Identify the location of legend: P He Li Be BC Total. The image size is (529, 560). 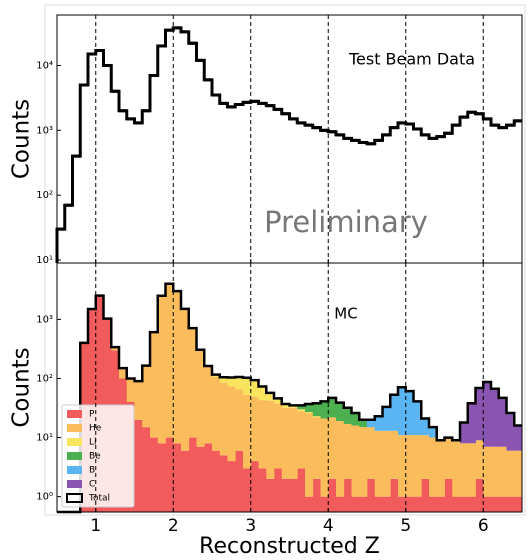
(98, 456).